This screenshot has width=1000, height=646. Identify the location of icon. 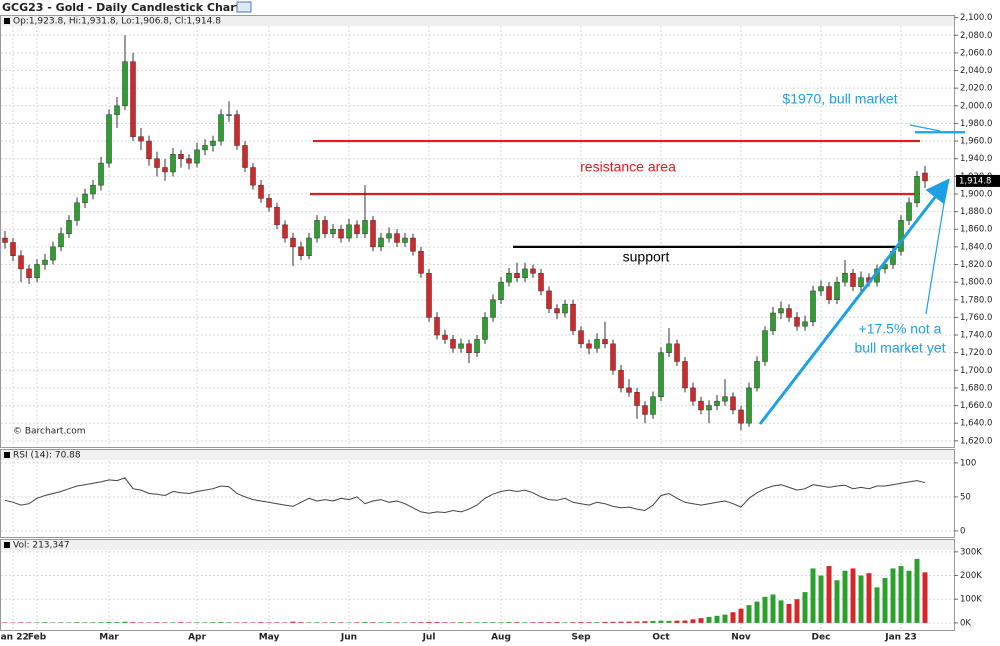
(244, 7).